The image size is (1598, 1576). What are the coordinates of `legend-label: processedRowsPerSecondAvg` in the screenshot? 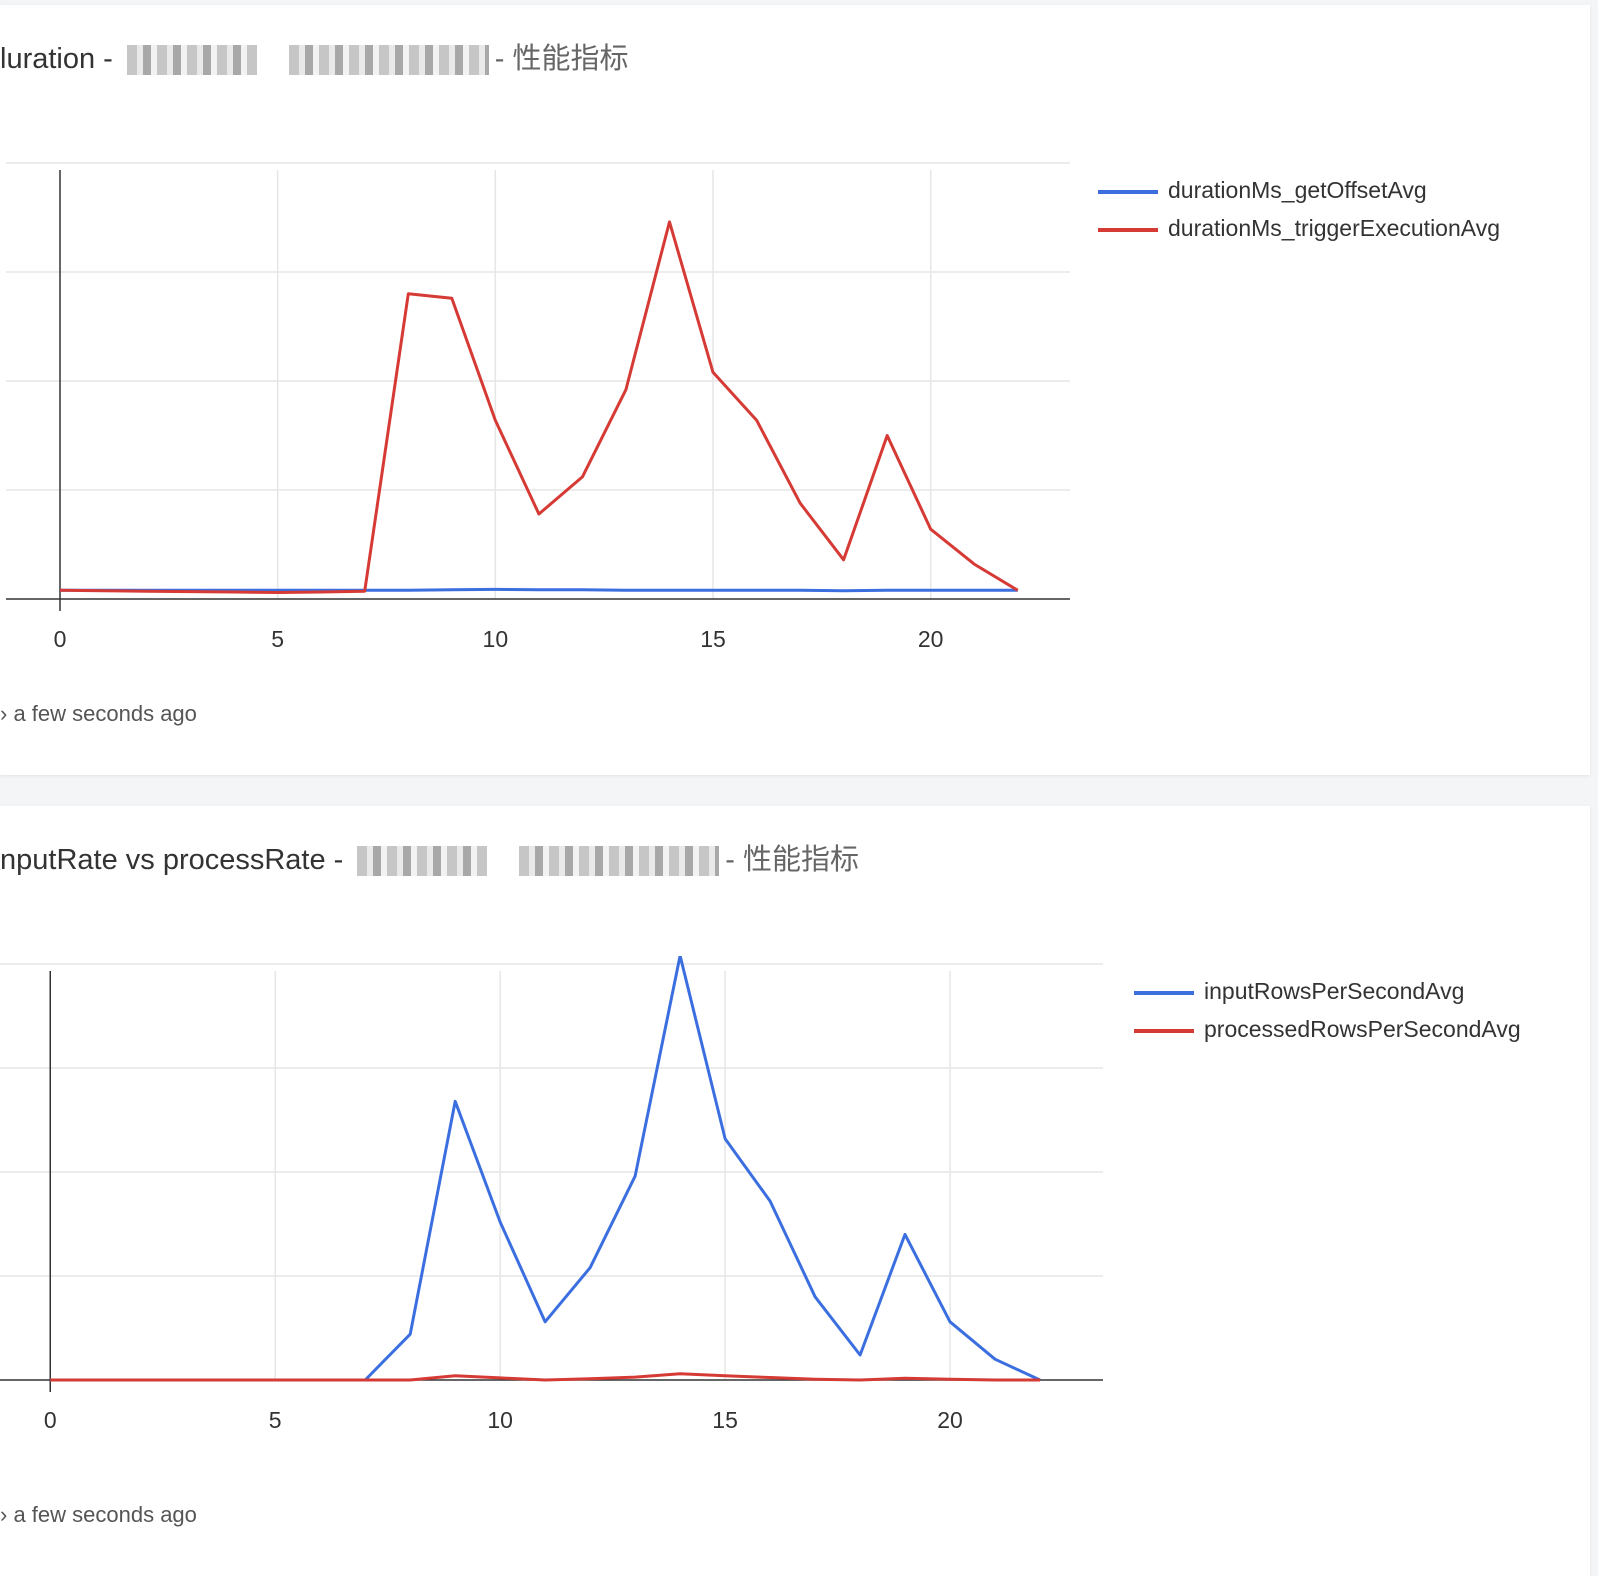 It's located at (1362, 1029).